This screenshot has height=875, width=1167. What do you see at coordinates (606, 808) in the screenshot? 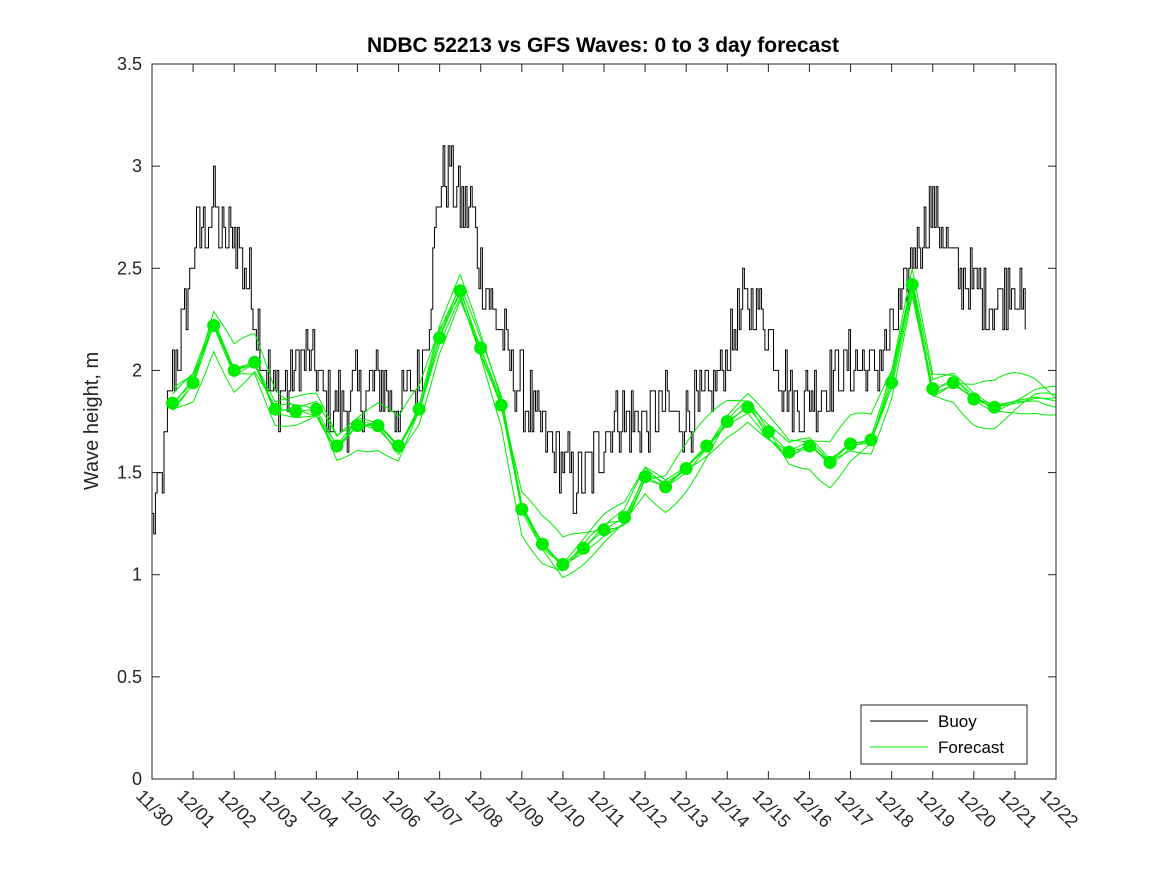
I see `x-tick-label: 12/11` at bounding box center [606, 808].